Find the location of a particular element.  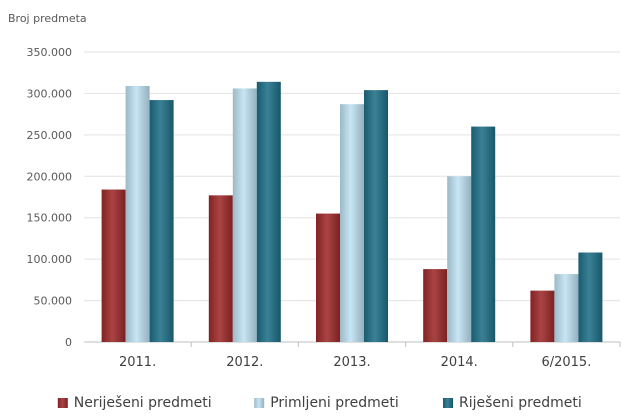

bar-riješeni-predmeti-0 is located at coordinates (161, 221).